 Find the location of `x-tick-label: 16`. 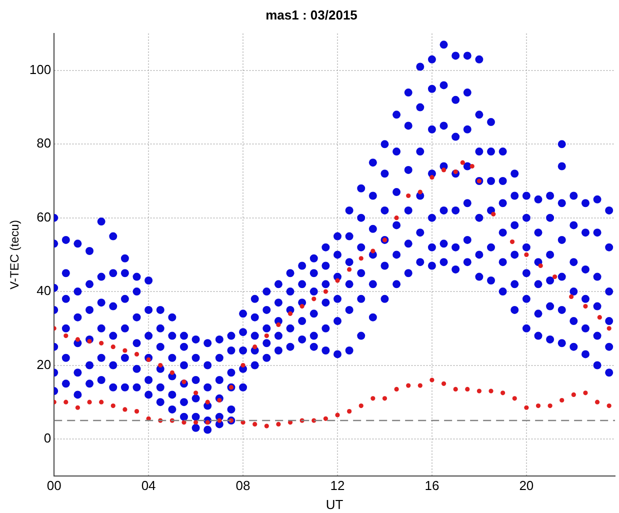

x-tick-label: 16 is located at coordinates (432, 486).